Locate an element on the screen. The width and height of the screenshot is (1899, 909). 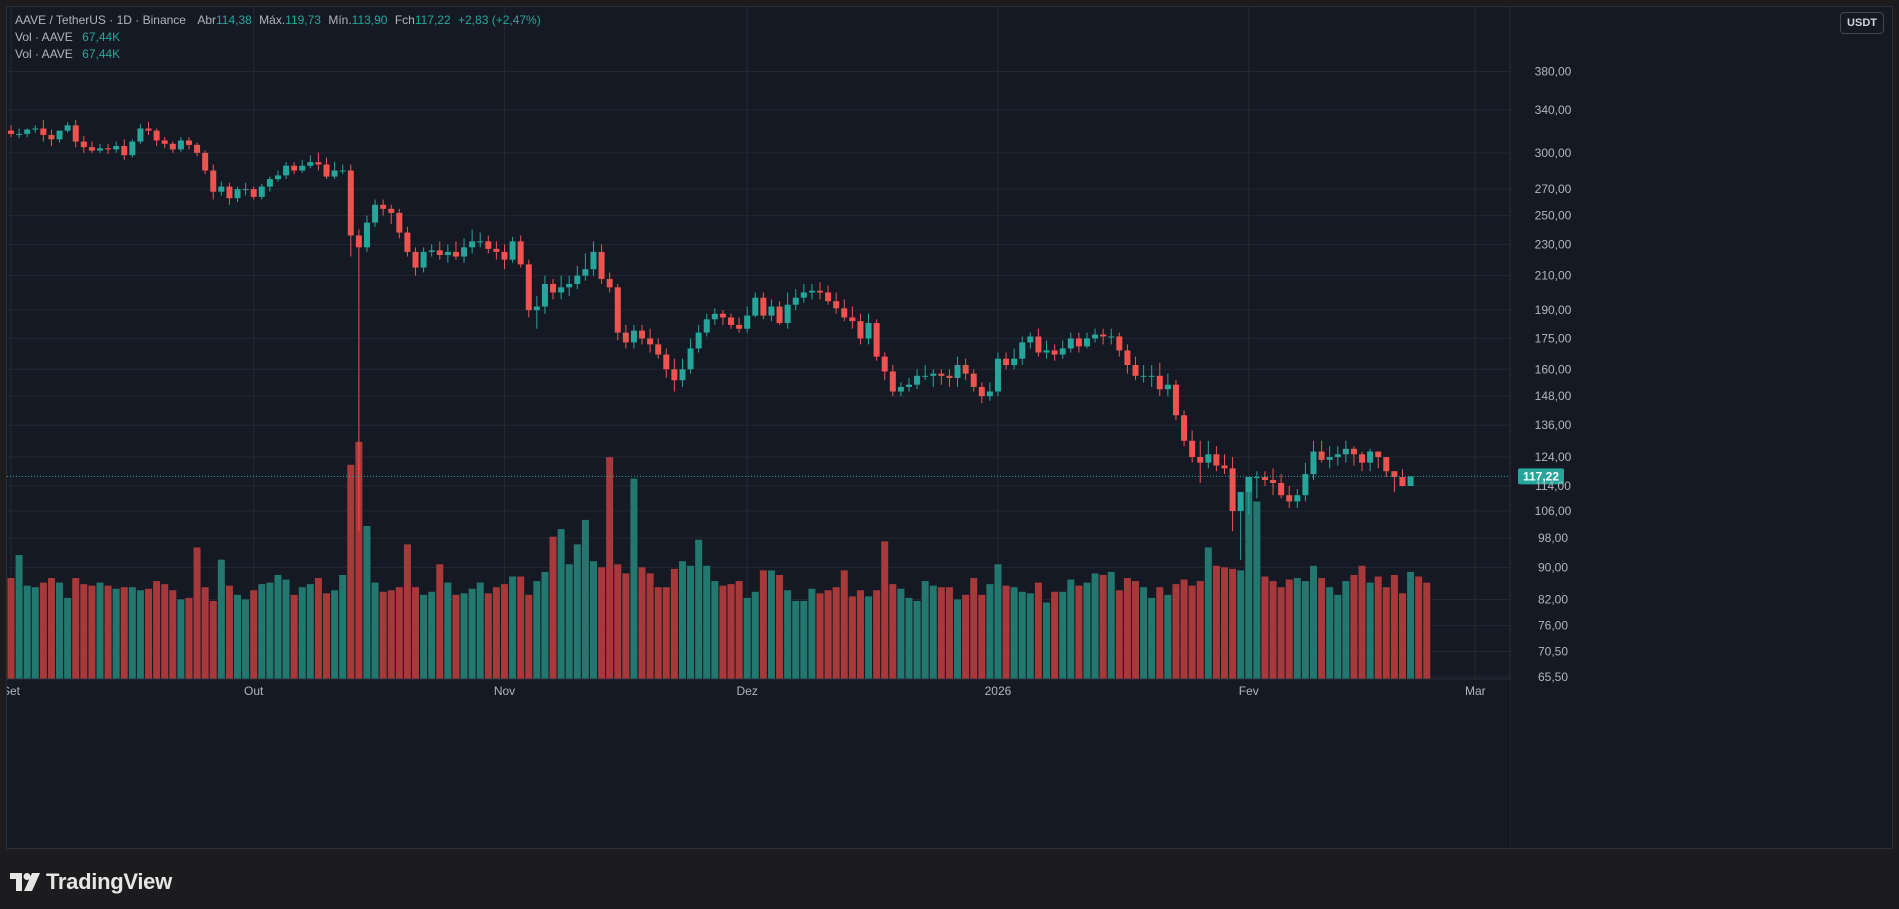
tradingview-logo: TradingView is located at coordinates (91, 882).